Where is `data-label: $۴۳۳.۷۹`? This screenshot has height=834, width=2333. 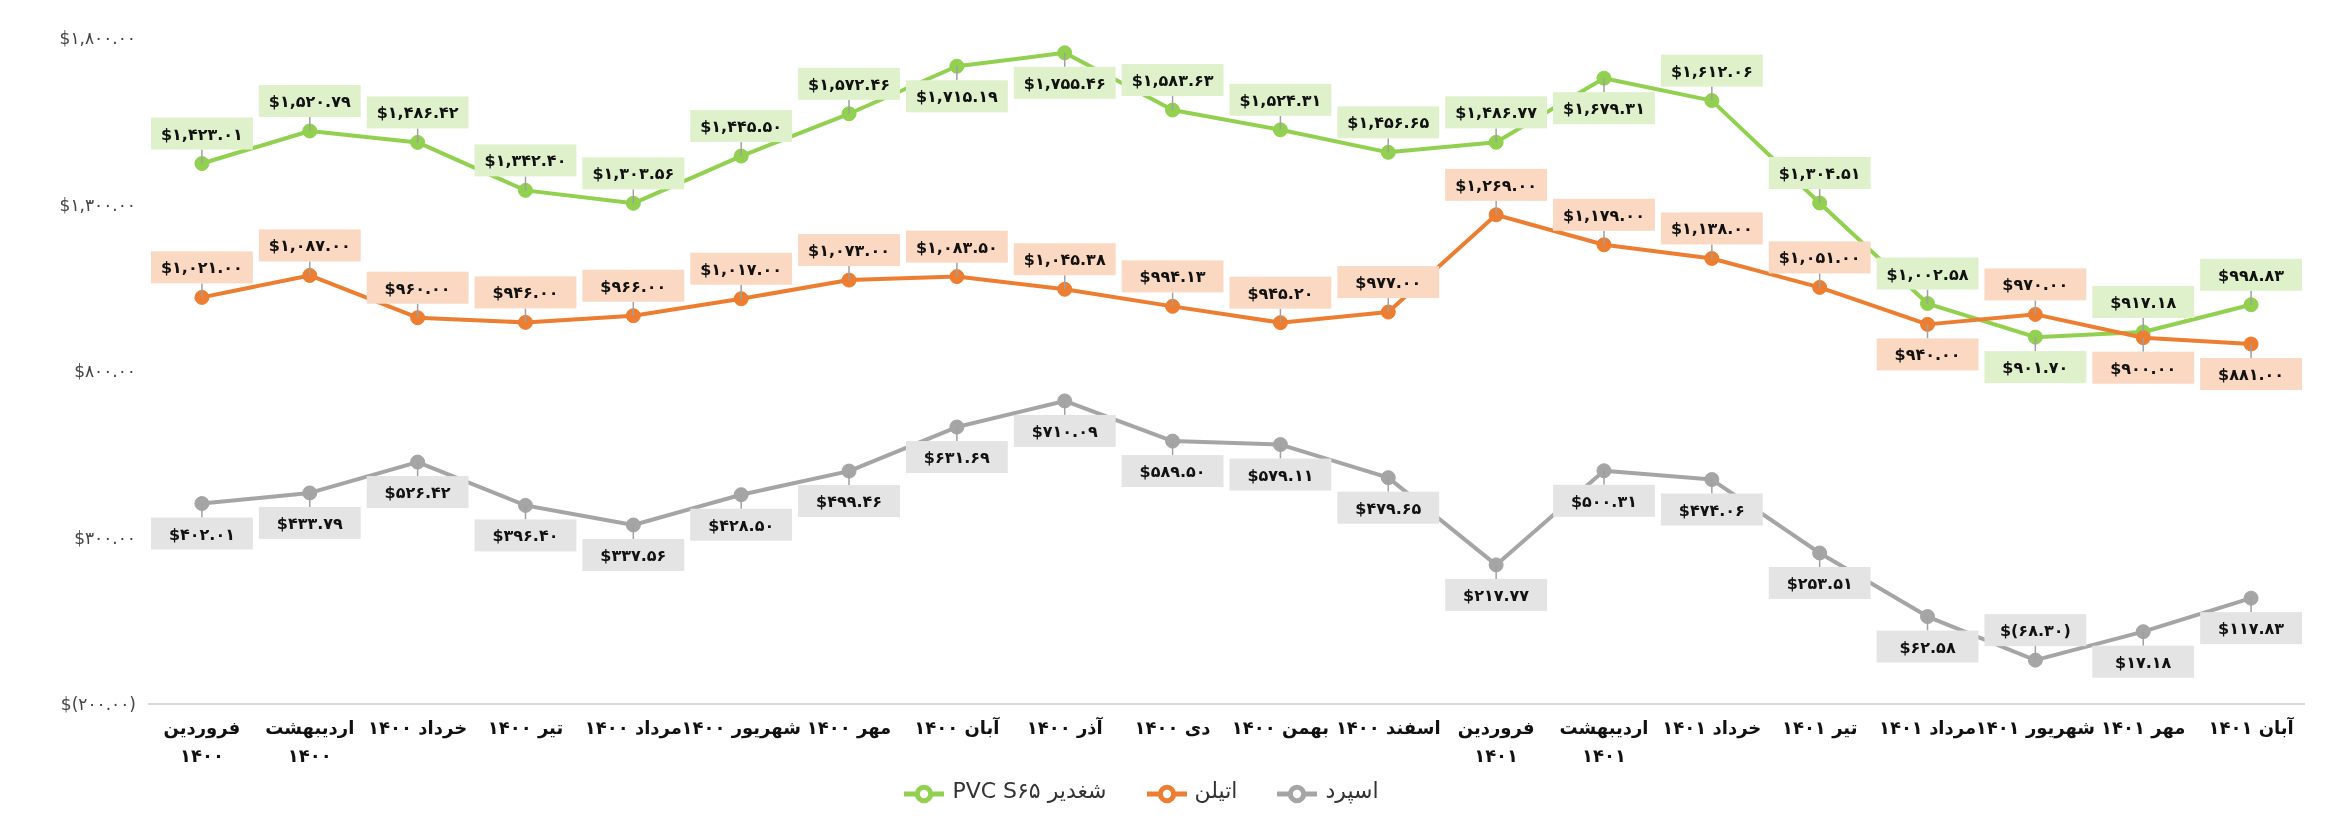
data-label: $۴۳۳.۷۹ is located at coordinates (310, 523).